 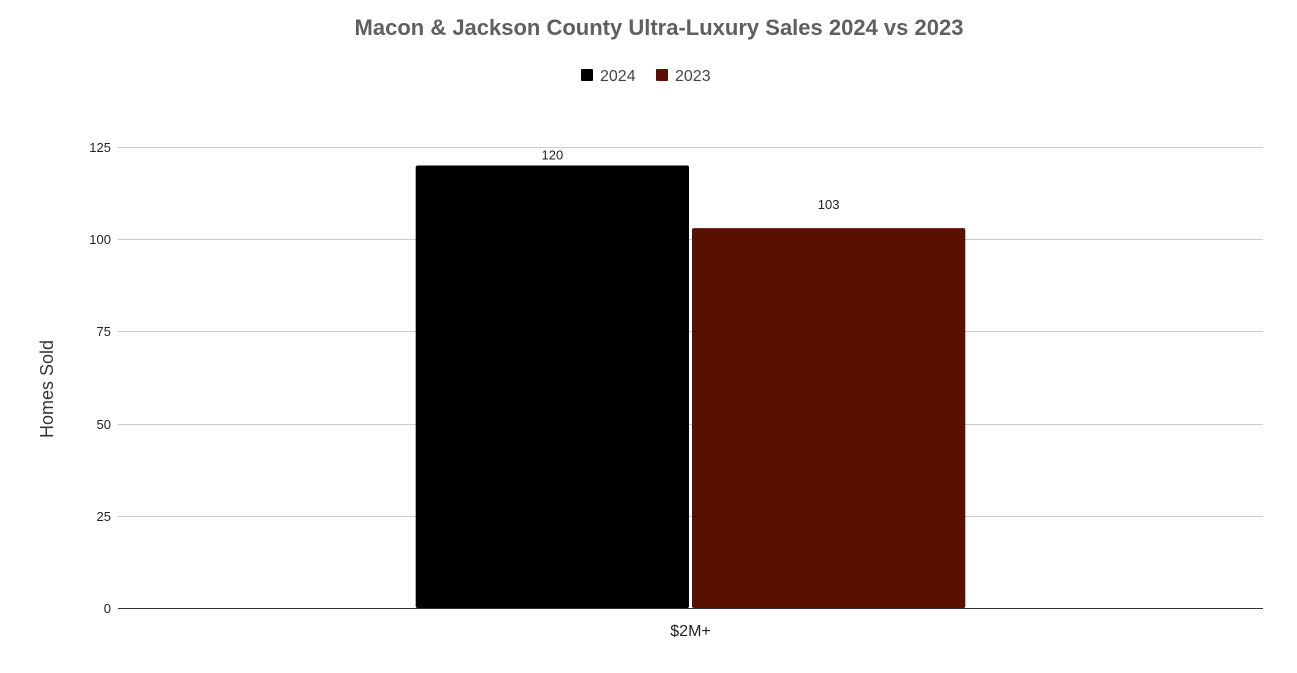 I want to click on legend-label: 2024, so click(x=618, y=76).